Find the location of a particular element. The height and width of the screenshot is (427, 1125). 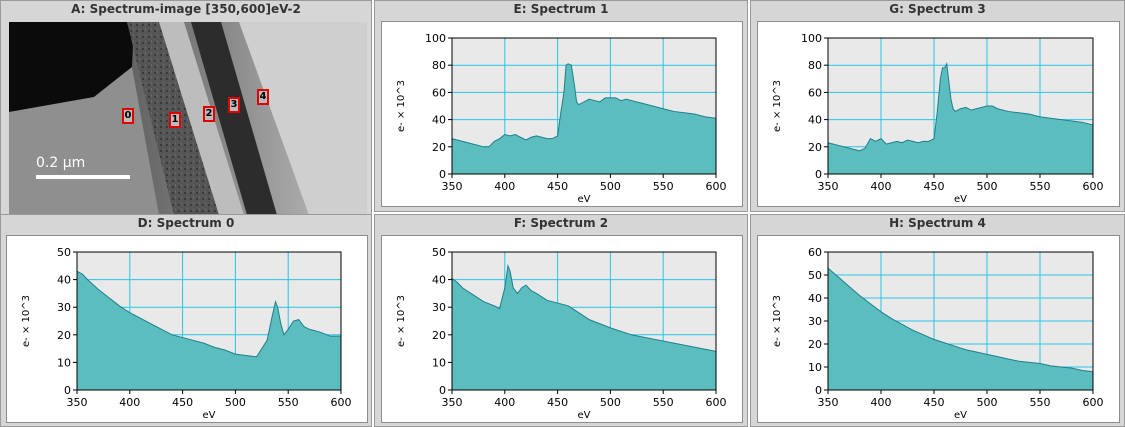

panel-title: A: Spectrum-image [350,600]eV-2 is located at coordinates (186, 9).